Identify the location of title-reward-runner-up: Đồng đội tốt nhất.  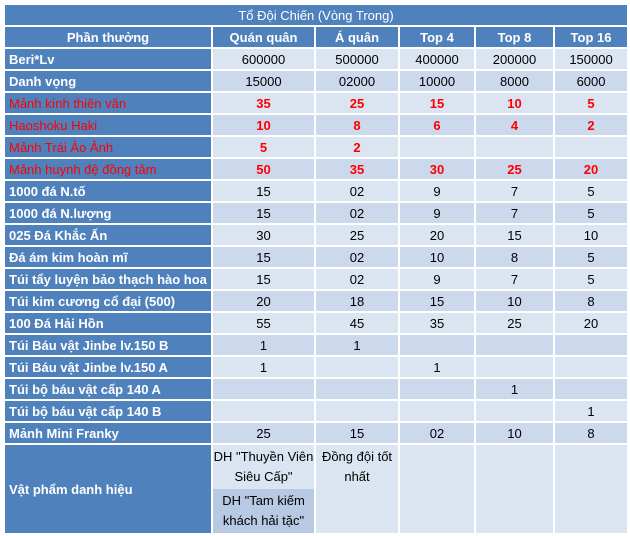
(357, 489).